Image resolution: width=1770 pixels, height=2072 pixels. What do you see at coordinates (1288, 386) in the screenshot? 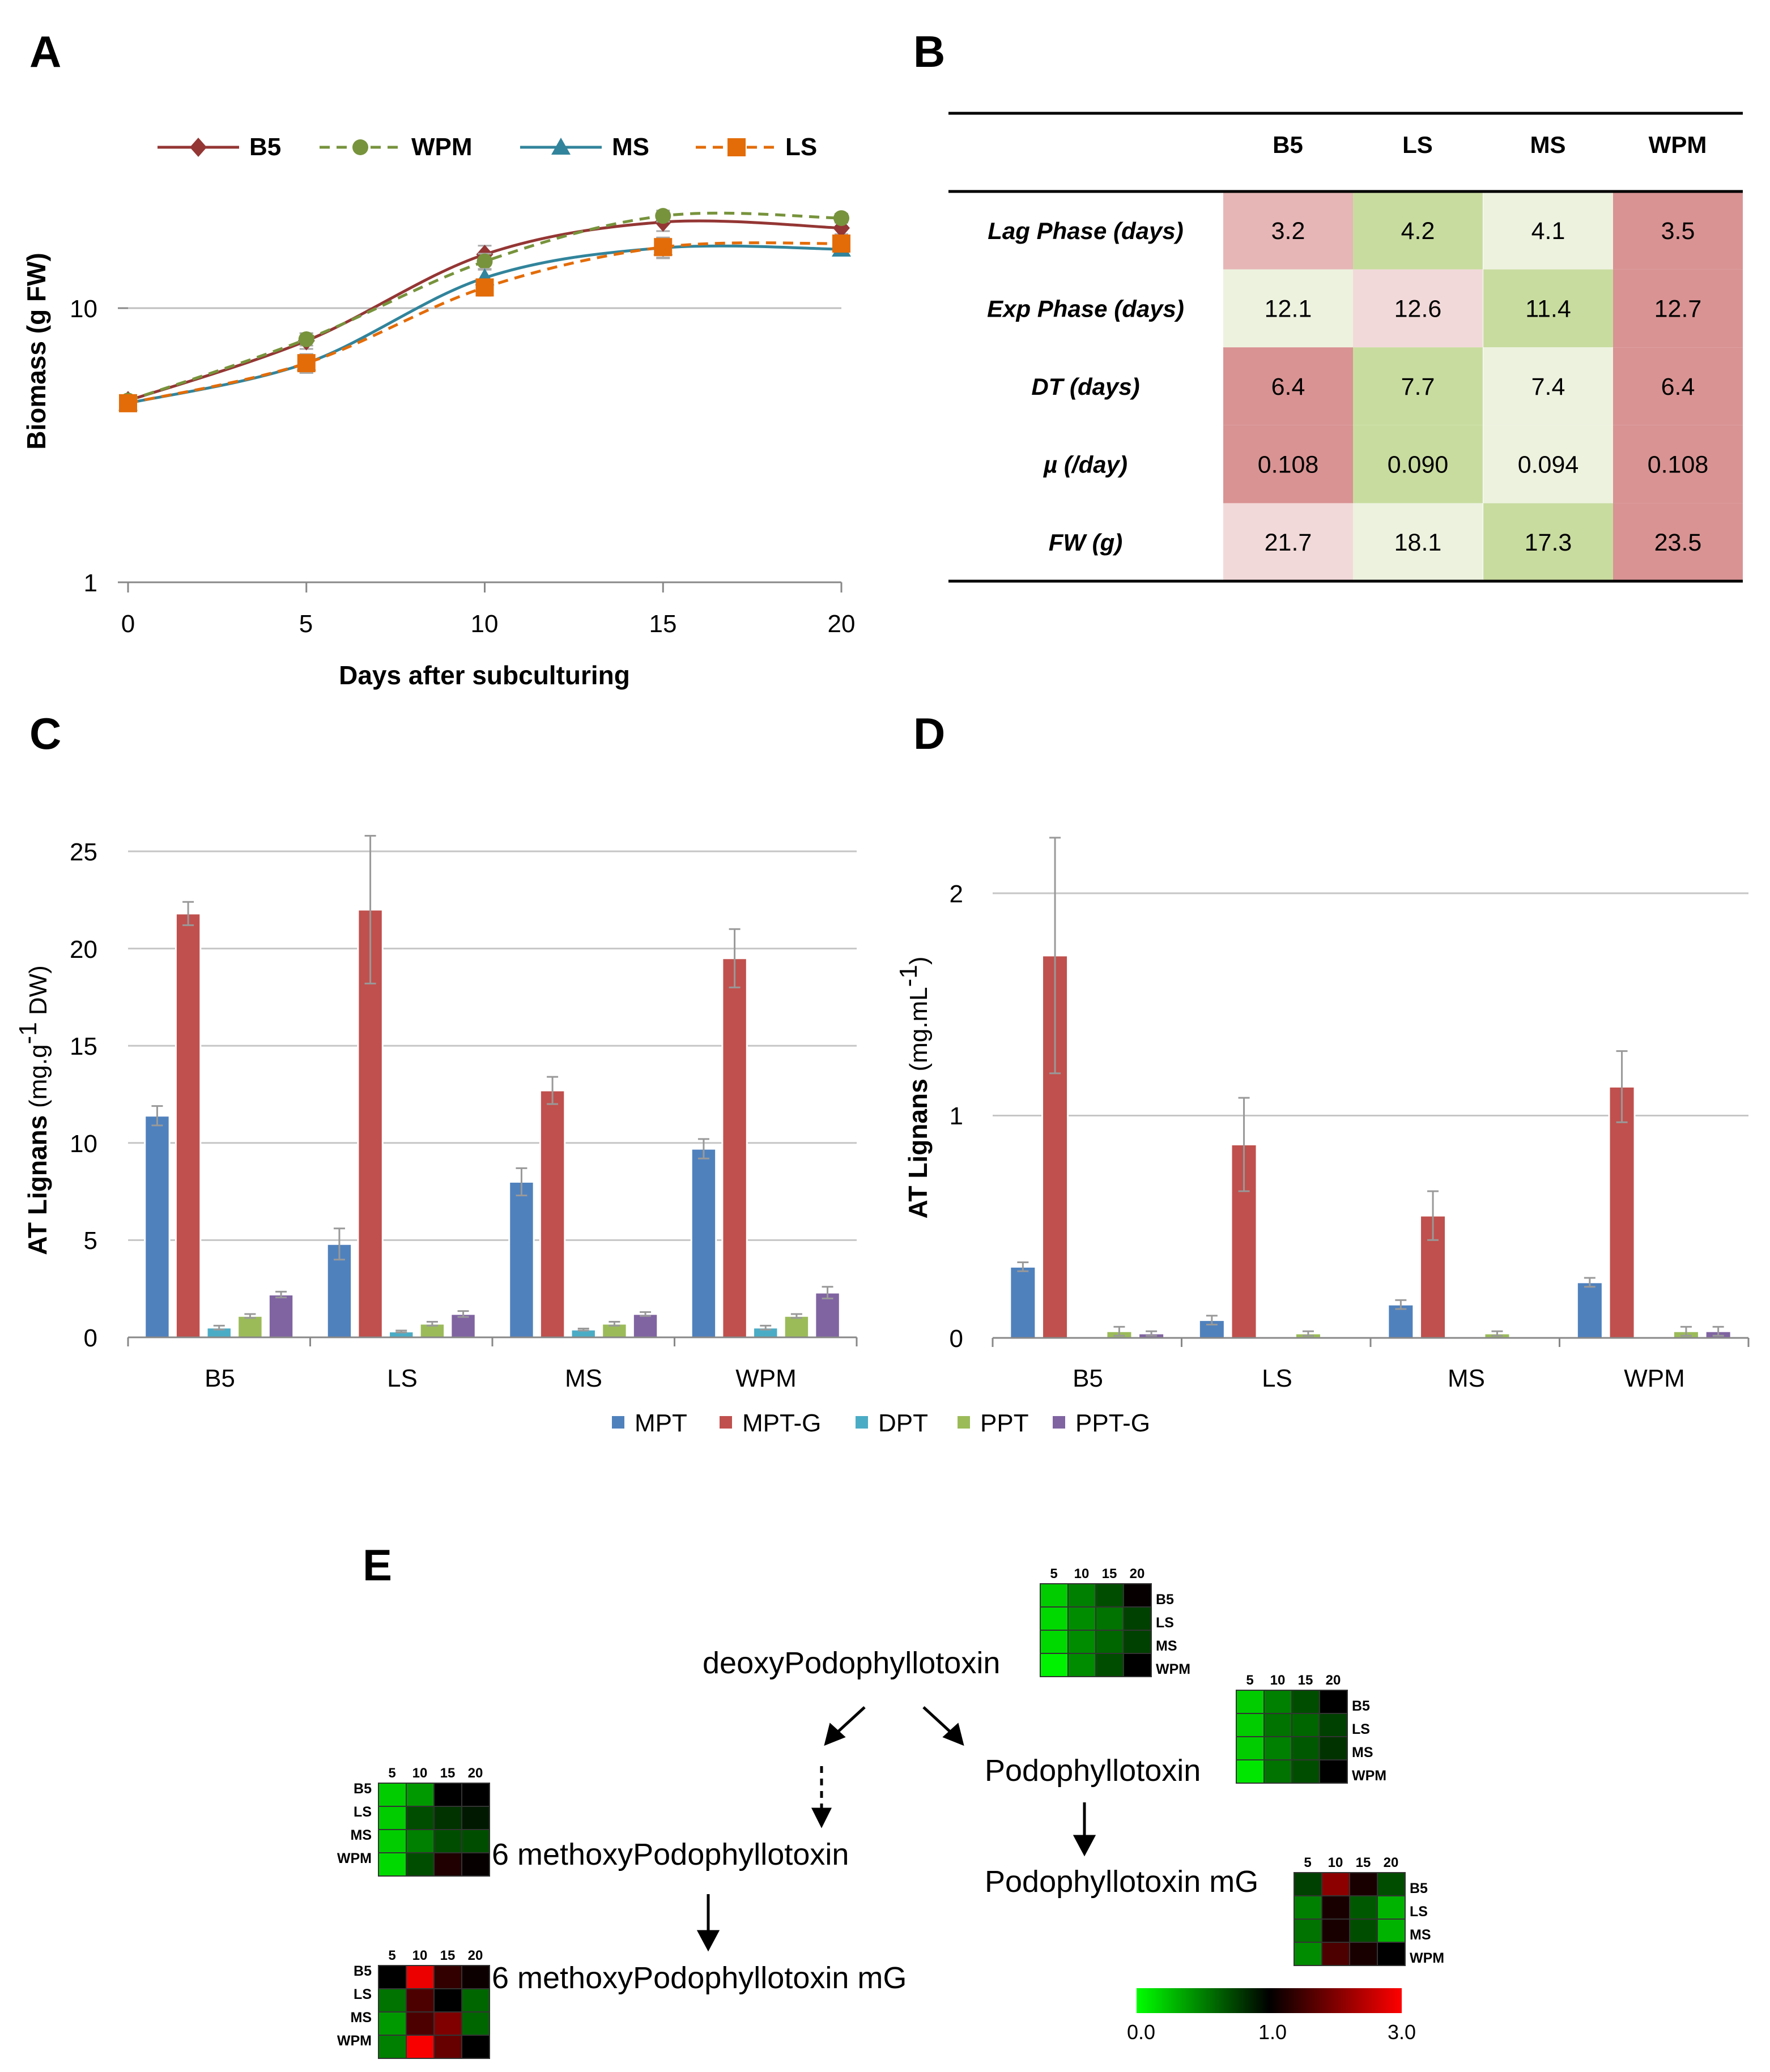
I see `table-cell-value: 6.4` at bounding box center [1288, 386].